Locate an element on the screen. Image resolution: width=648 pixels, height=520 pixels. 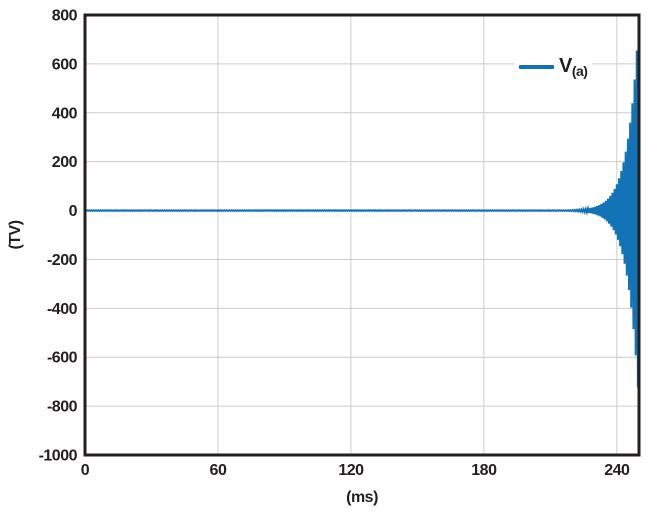
y-tick-label: 400 is located at coordinates (65, 113).